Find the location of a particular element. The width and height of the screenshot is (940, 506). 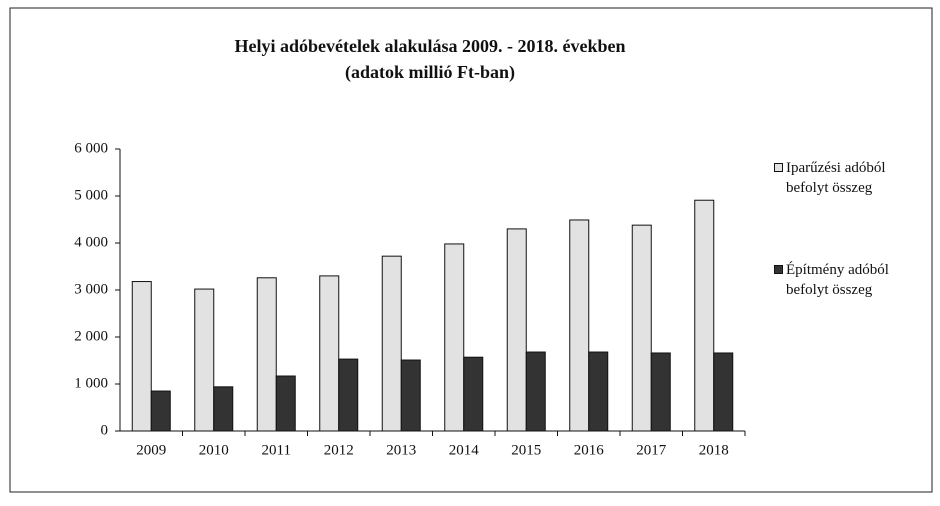

legend-item: Építmény adóból befolyt összeg is located at coordinates (847, 280).